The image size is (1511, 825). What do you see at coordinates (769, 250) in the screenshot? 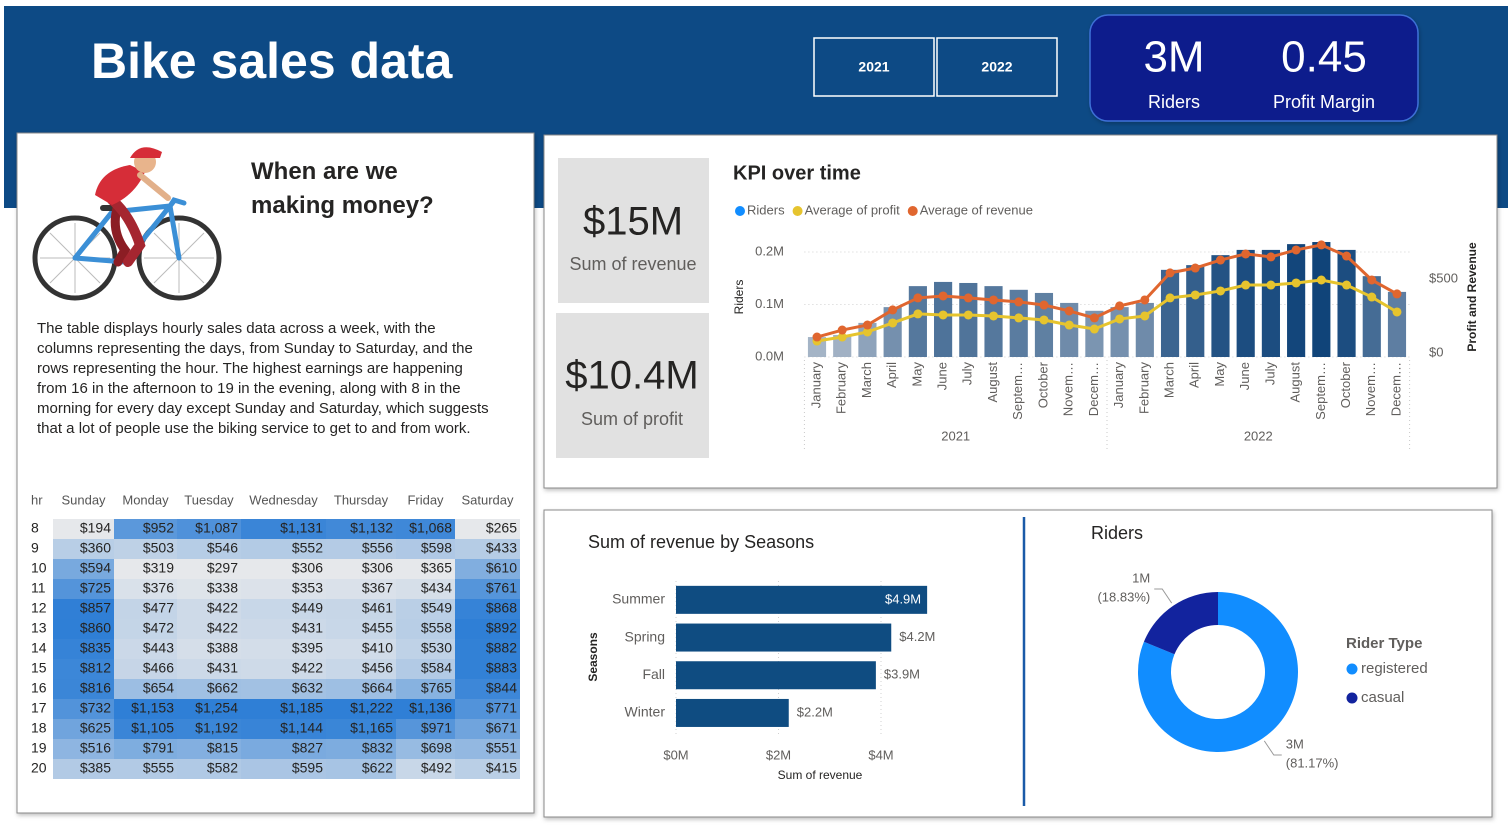
I see `y-tick-label: 0.2M` at bounding box center [769, 250].